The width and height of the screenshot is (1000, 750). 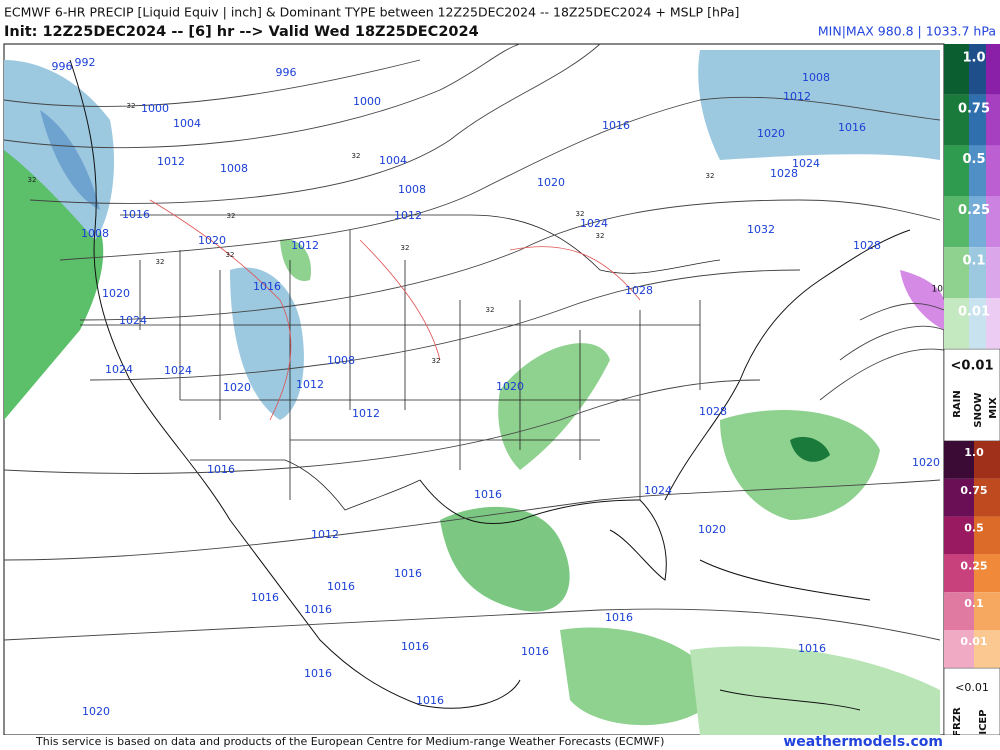 I want to click on border, so click(x=420, y=244).